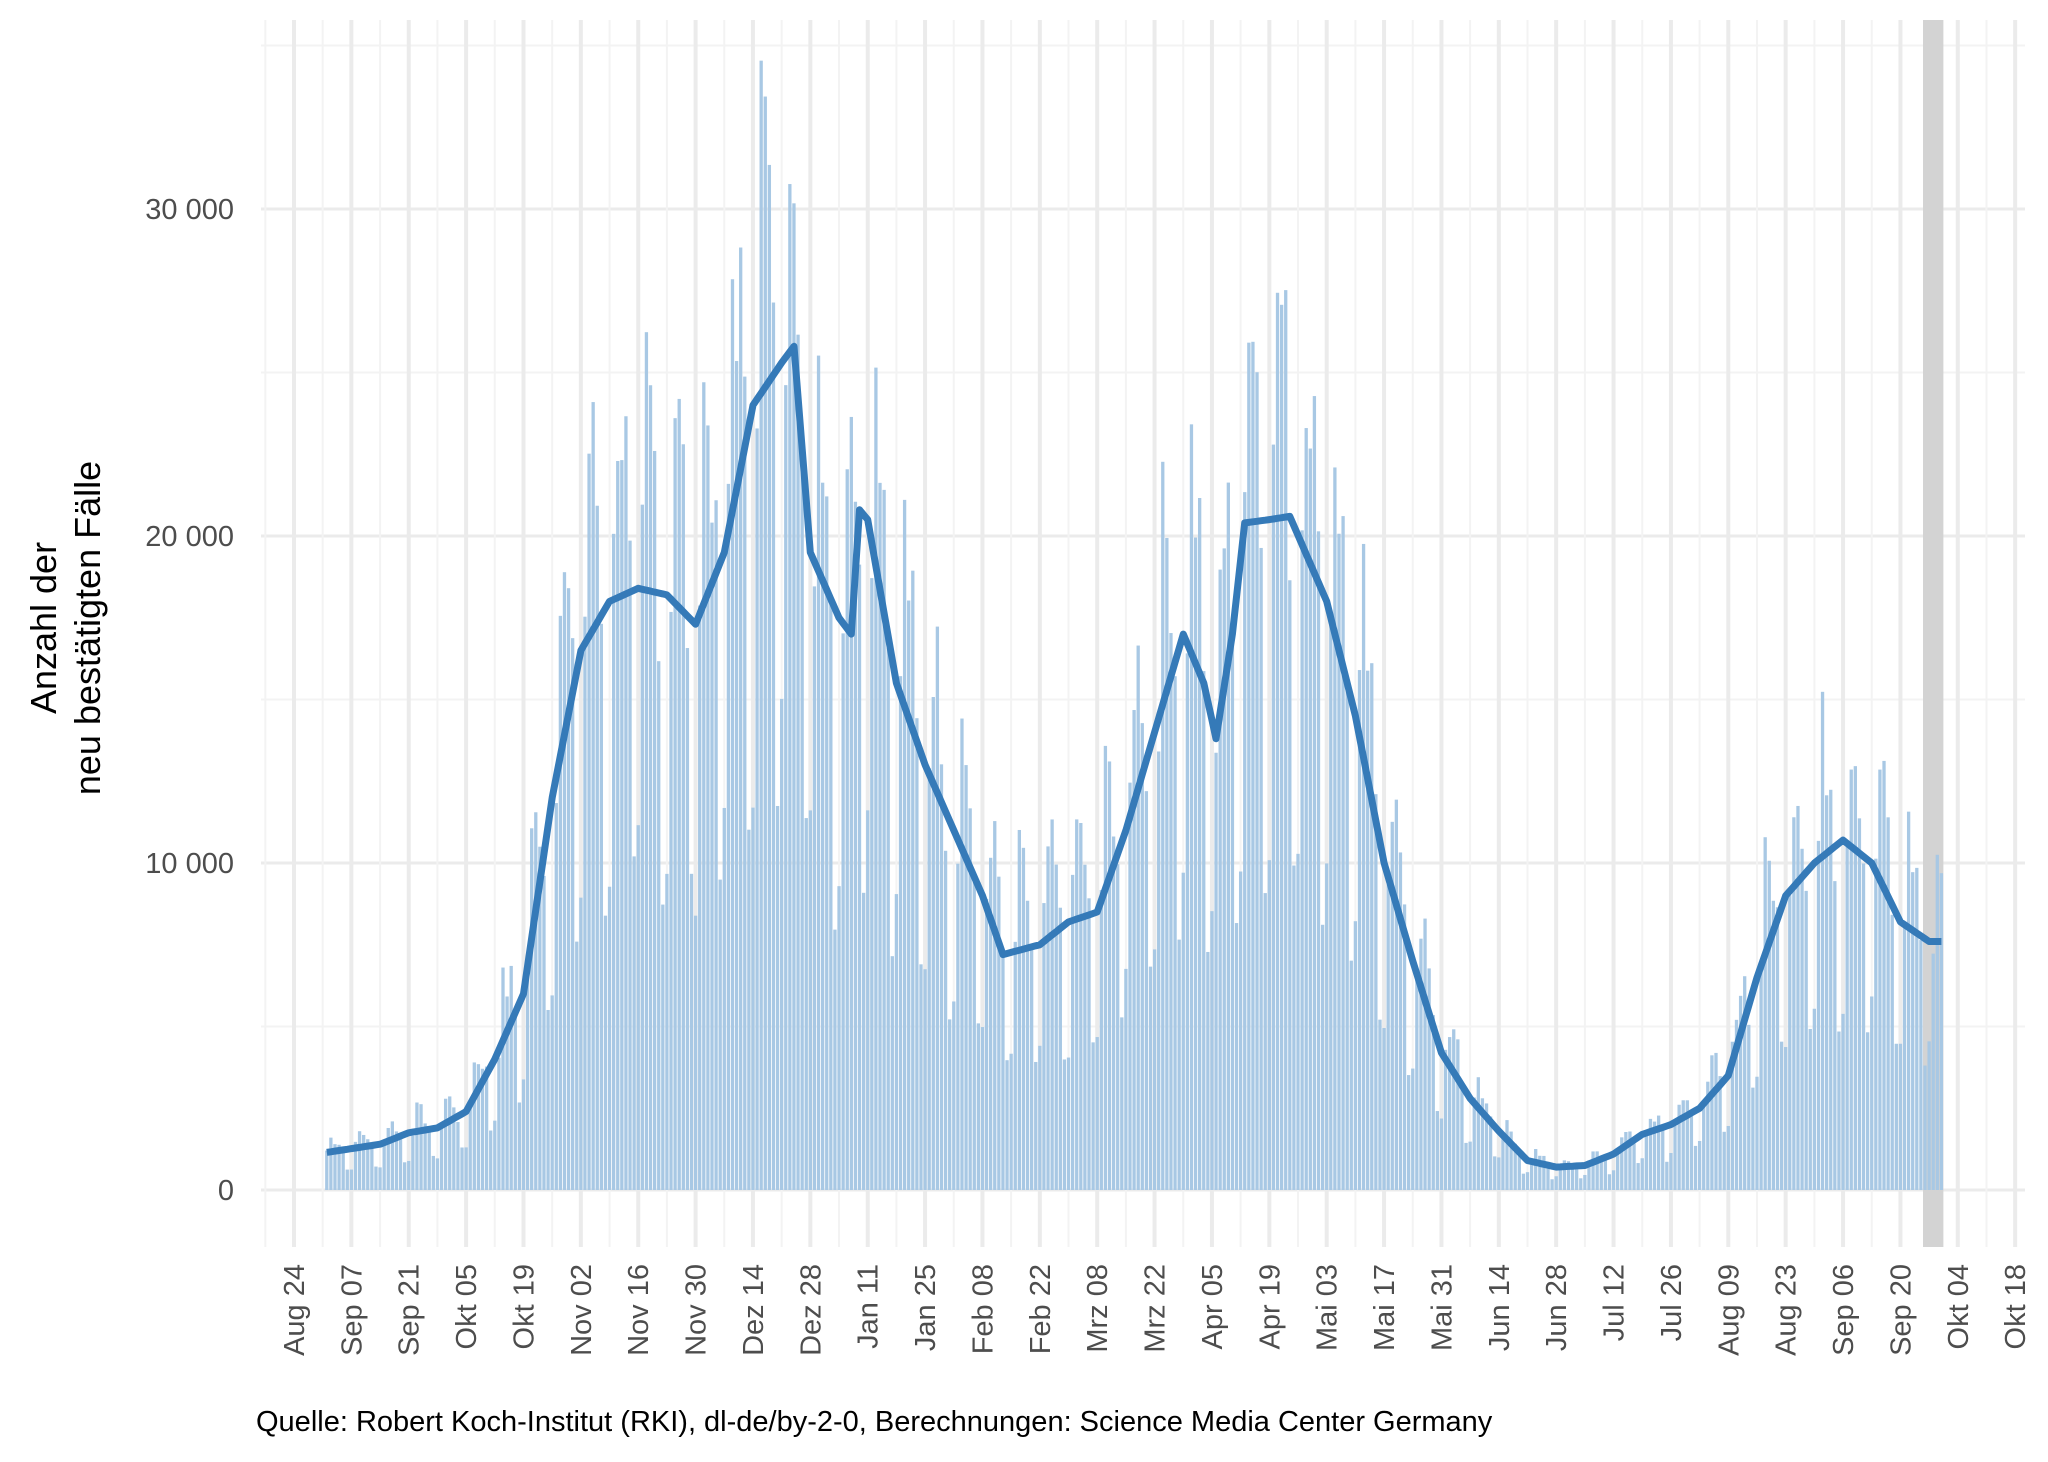 Image resolution: width=2048 pixels, height=1462 pixels. I want to click on x-tick-label: Mrz 08, so click(1098, 1308).